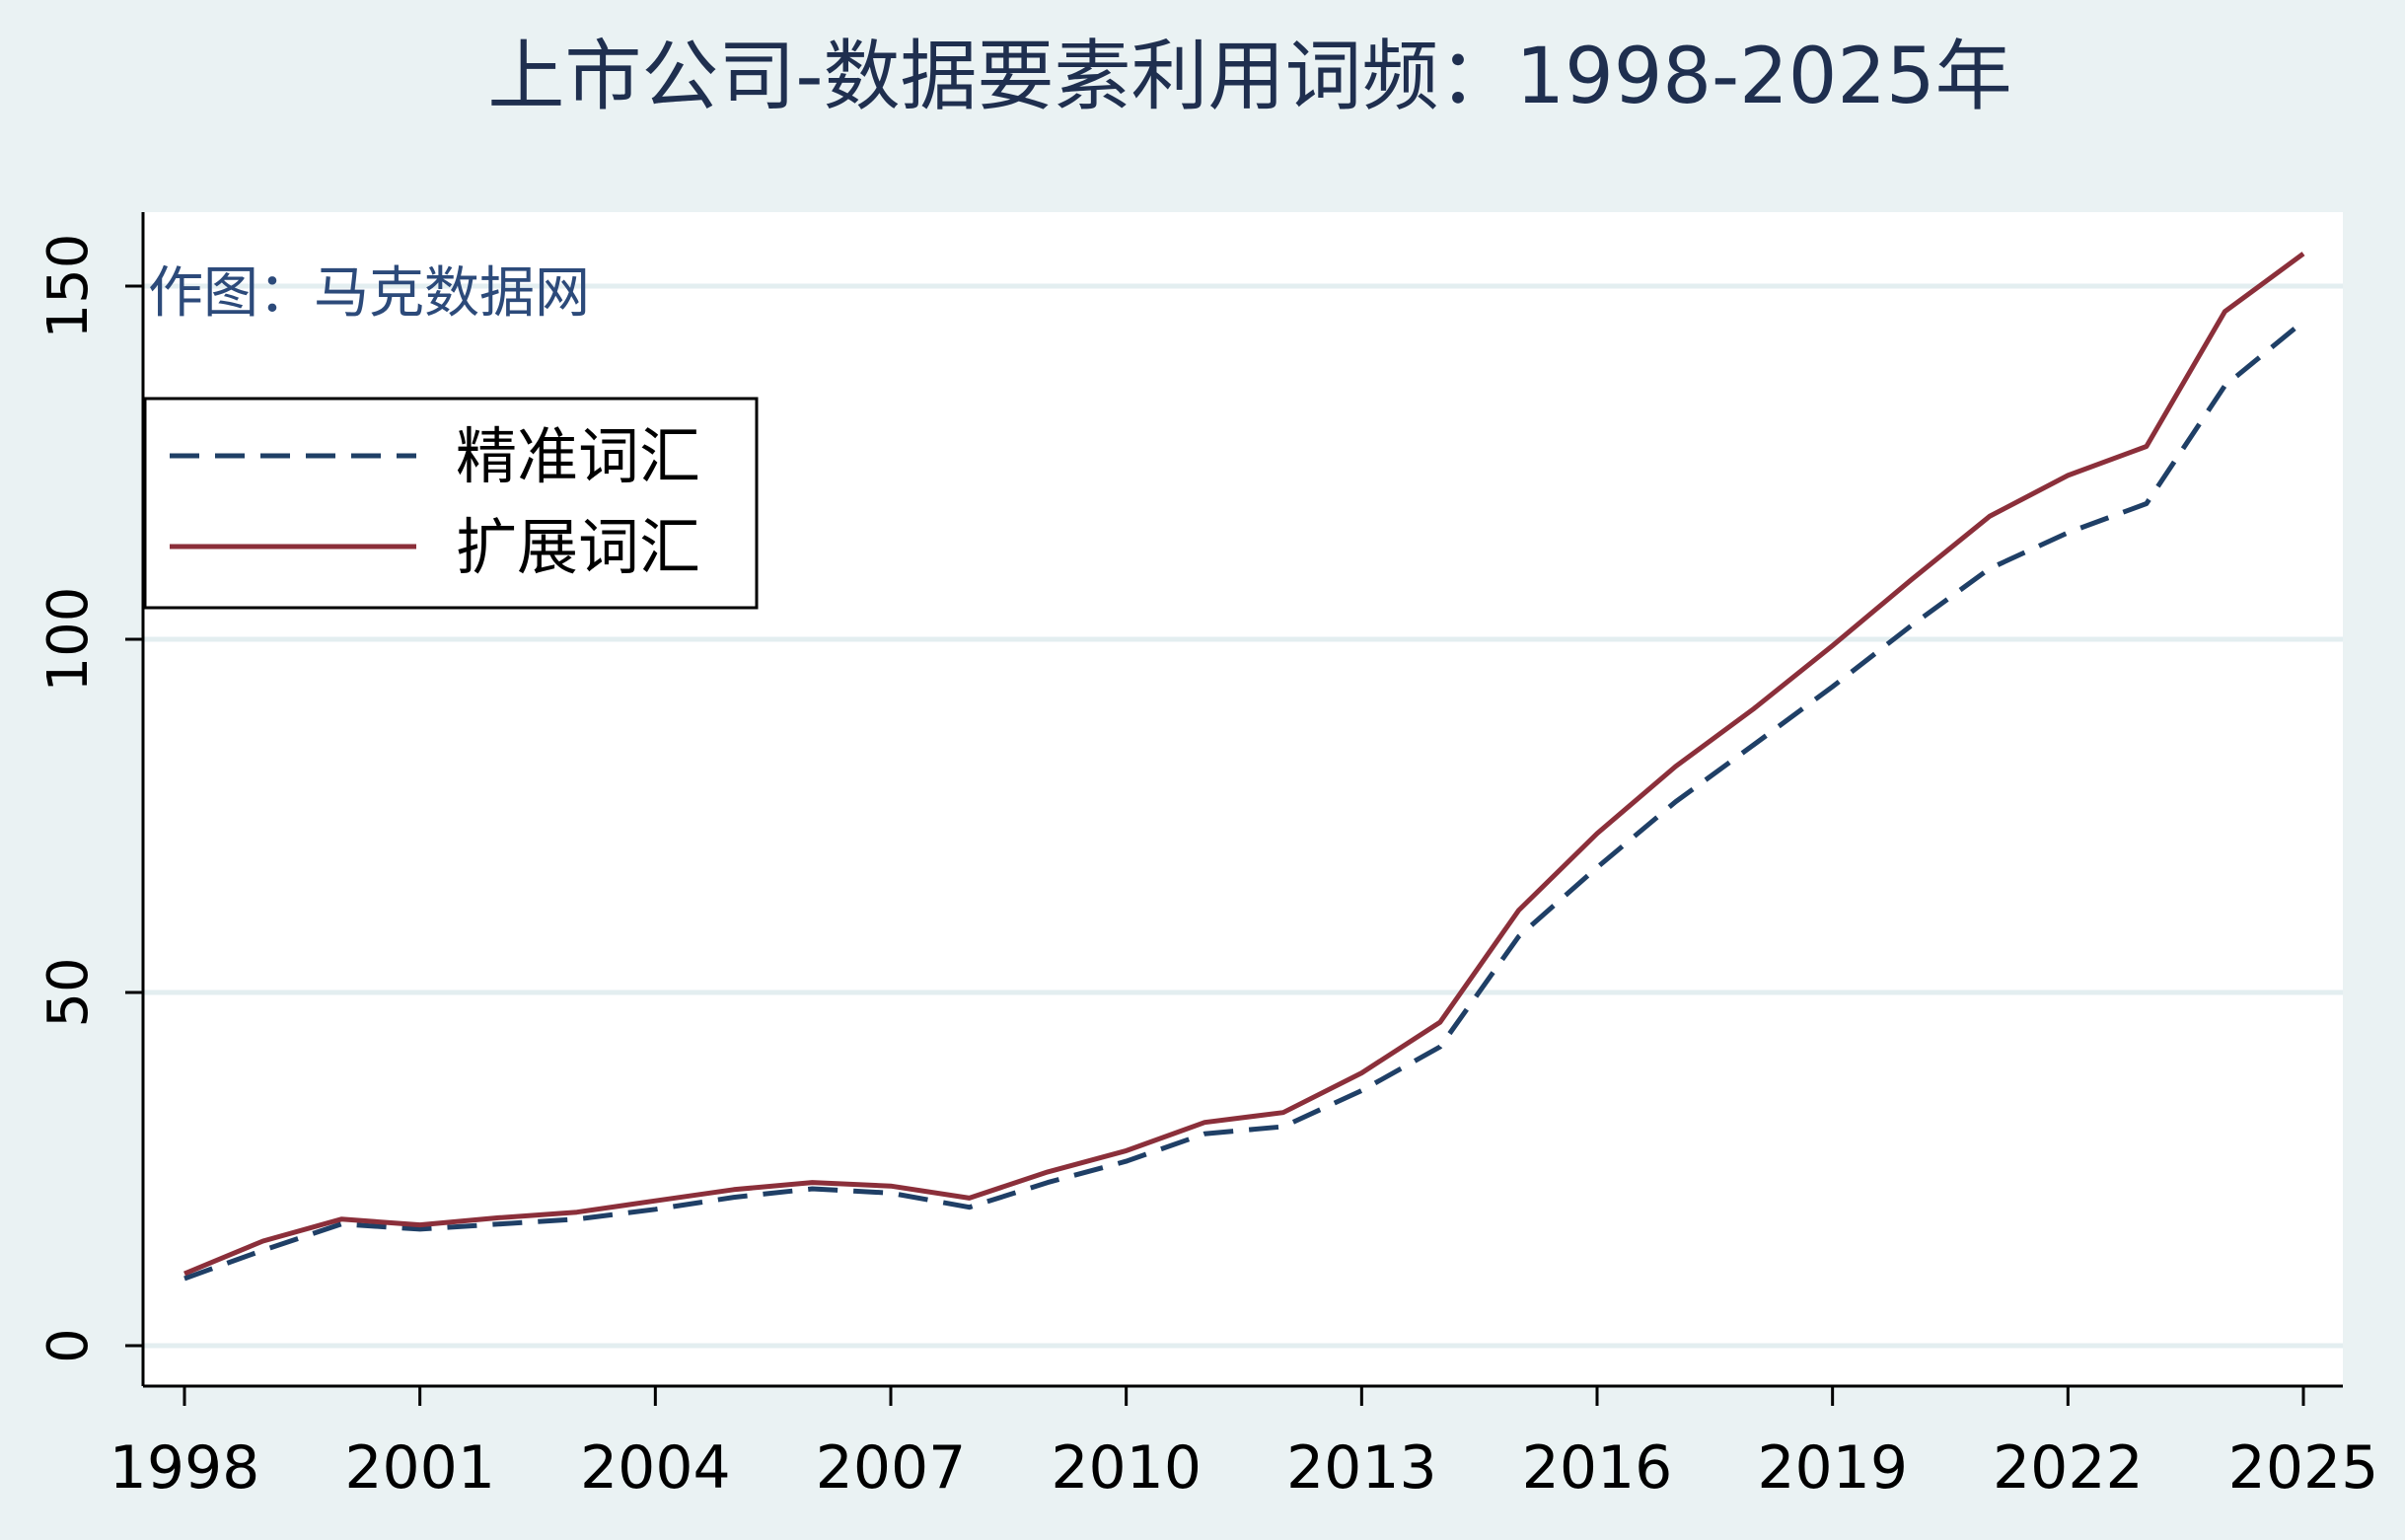  Describe the element at coordinates (68, 640) in the screenshot. I see `y-tick-label-100: 100` at that location.